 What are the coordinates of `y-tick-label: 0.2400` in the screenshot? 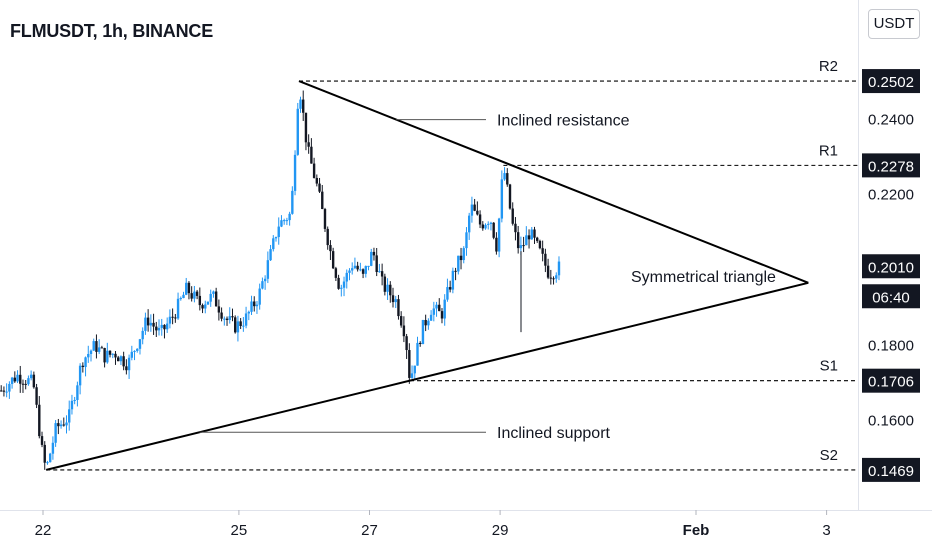 It's located at (891, 119).